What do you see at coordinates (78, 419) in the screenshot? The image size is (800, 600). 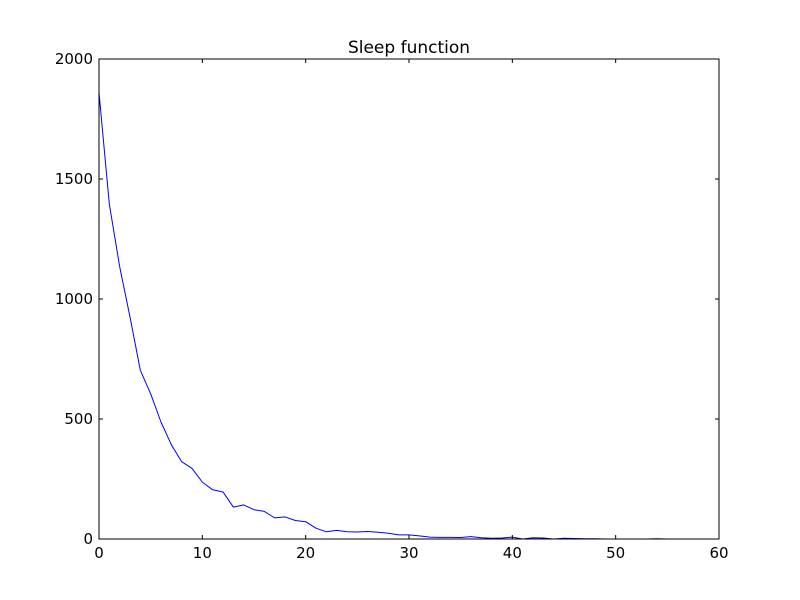 I see `y-tick-label: 500` at bounding box center [78, 419].